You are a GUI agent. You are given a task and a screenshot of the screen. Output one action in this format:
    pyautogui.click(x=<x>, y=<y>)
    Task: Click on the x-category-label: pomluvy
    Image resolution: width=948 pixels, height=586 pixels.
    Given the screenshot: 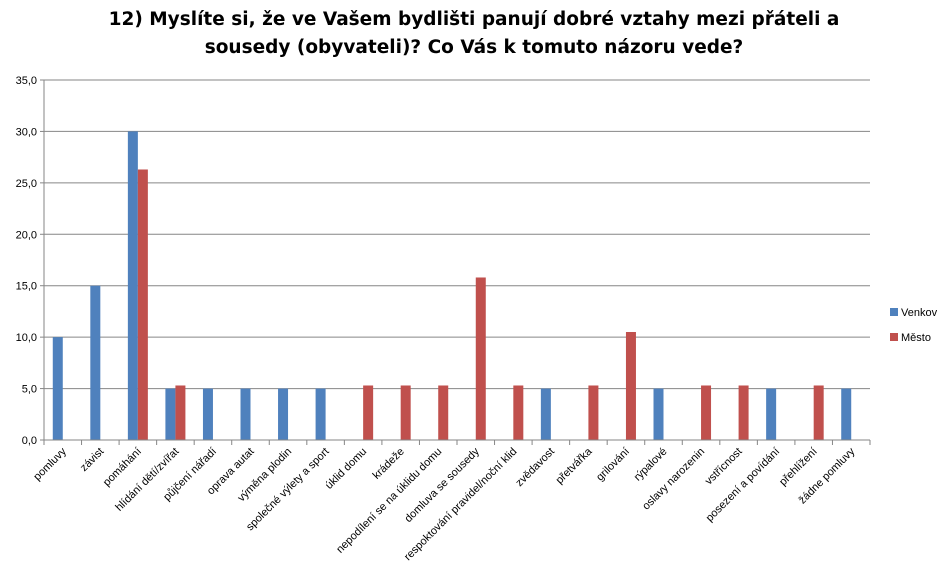 What is the action you would take?
    pyautogui.click(x=50, y=464)
    